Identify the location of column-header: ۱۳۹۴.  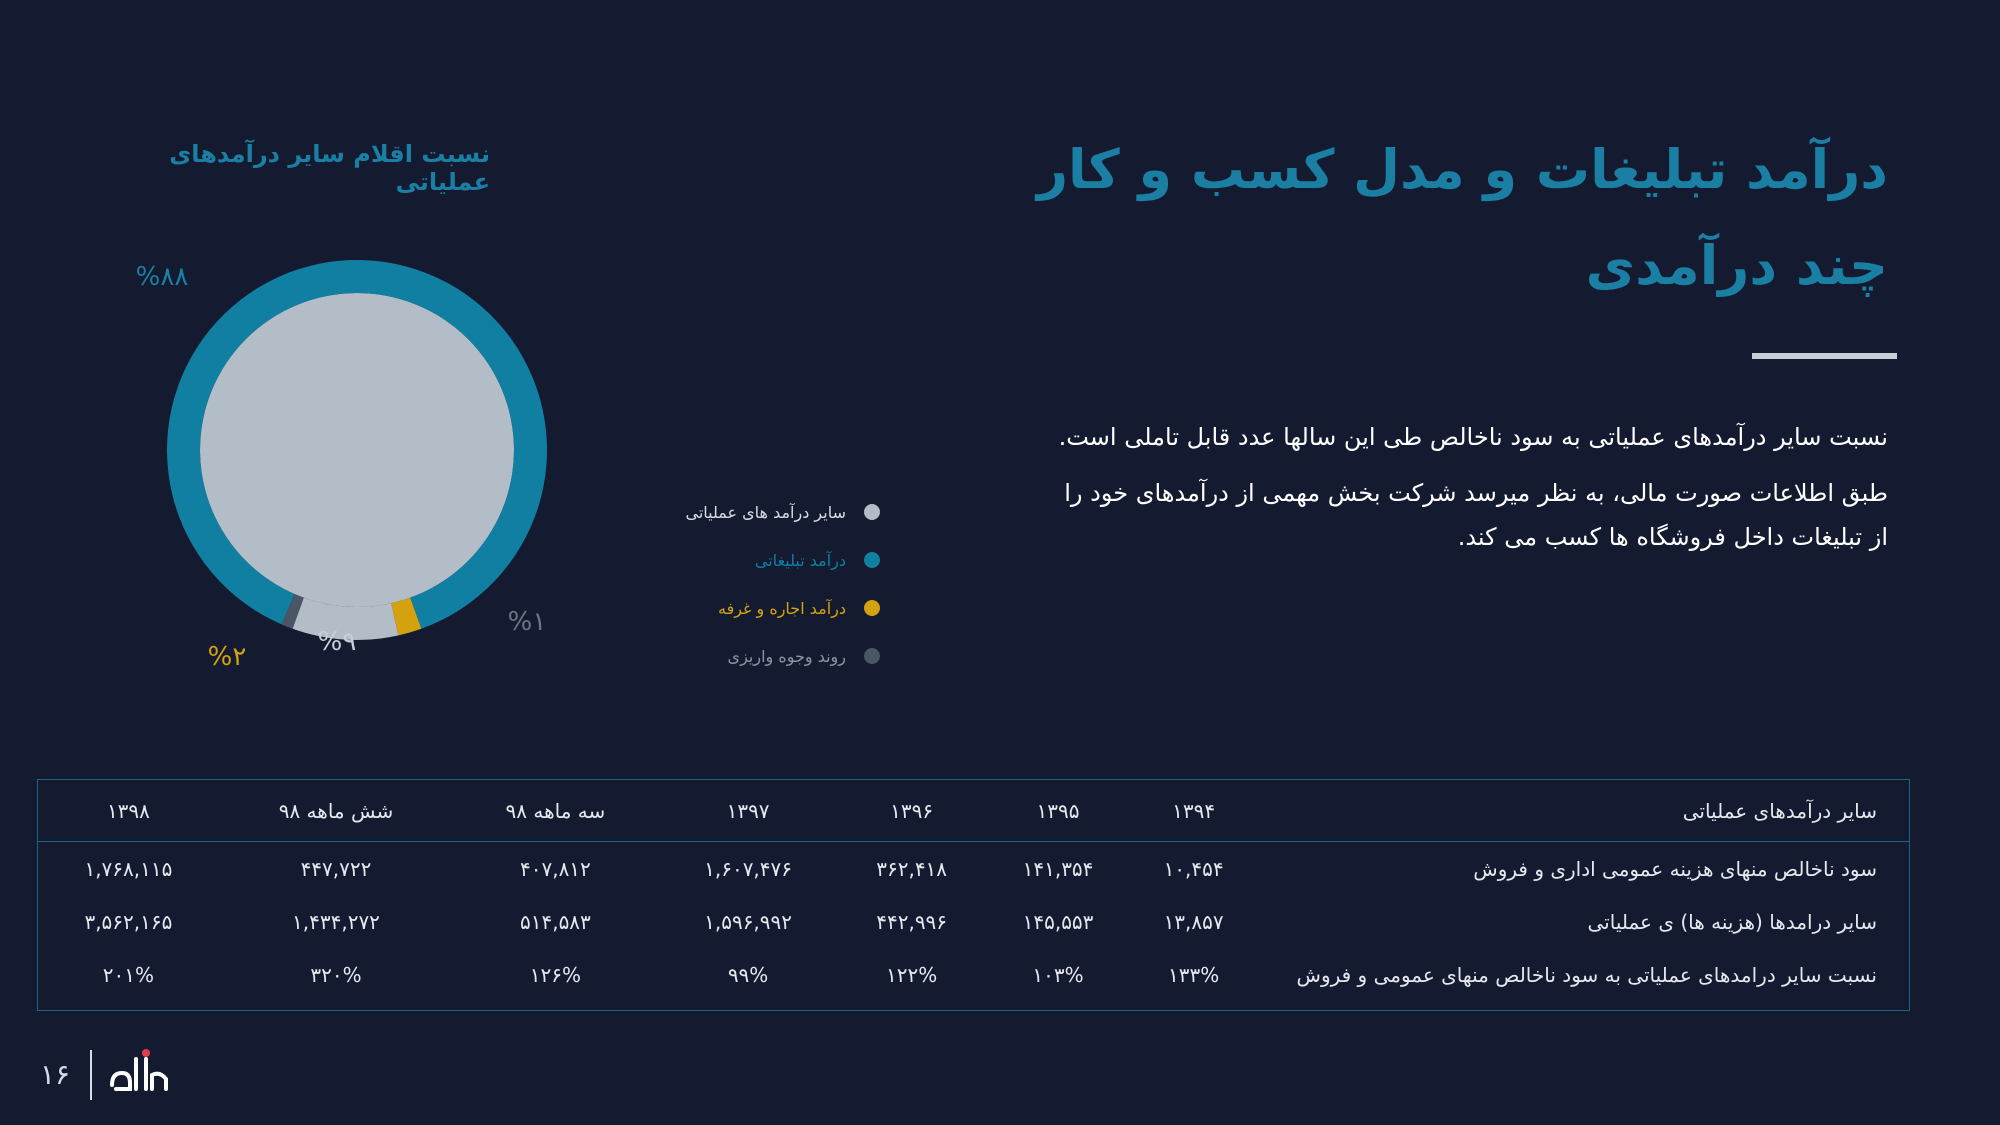
(1193, 811).